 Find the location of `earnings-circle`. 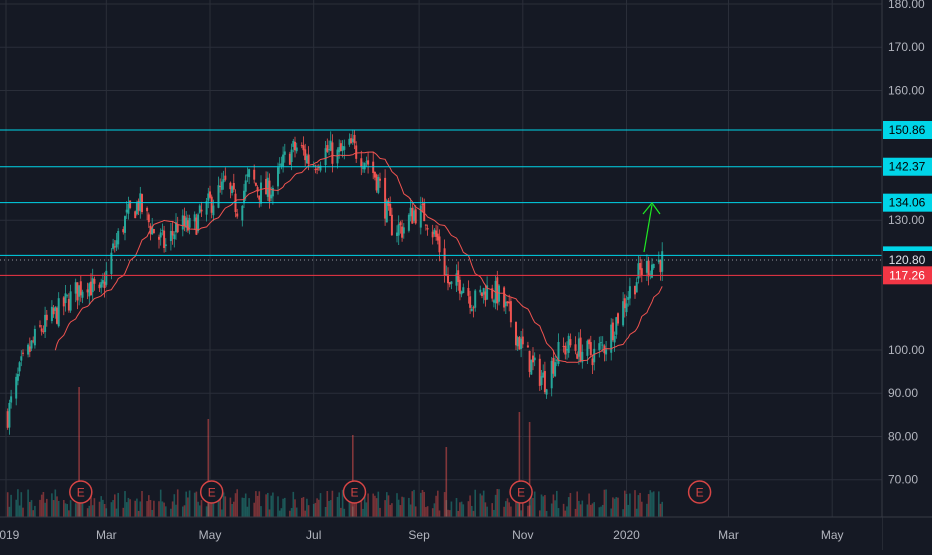

earnings-circle is located at coordinates (354, 492).